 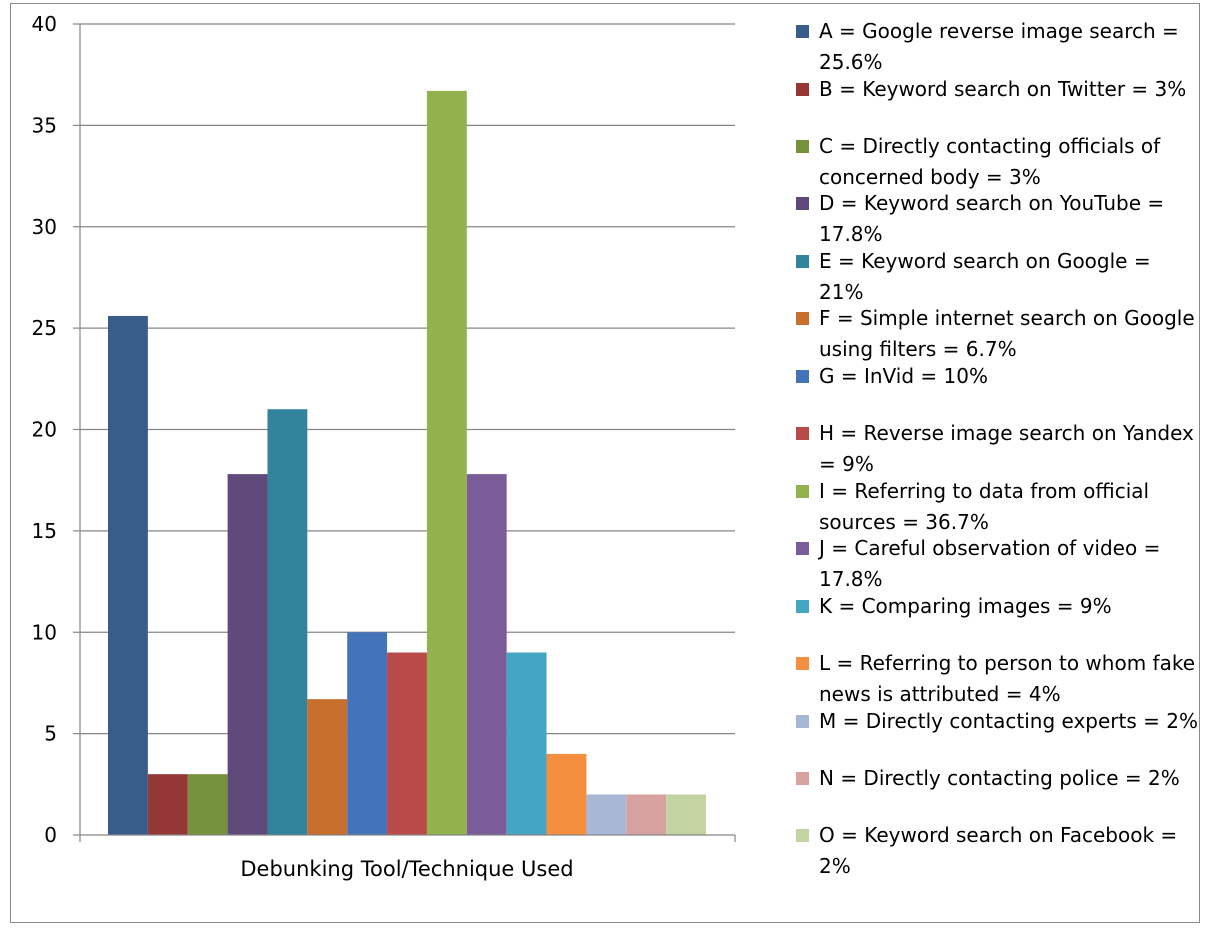 I want to click on bar-d, so click(x=247, y=654).